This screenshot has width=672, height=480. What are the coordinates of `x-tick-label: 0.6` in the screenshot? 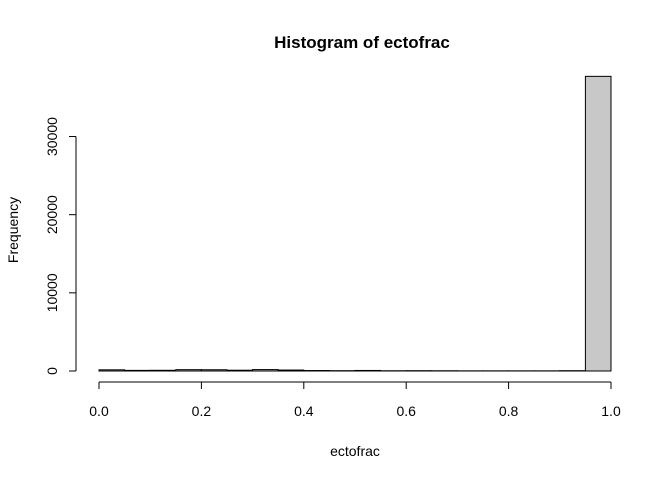 It's located at (406, 411).